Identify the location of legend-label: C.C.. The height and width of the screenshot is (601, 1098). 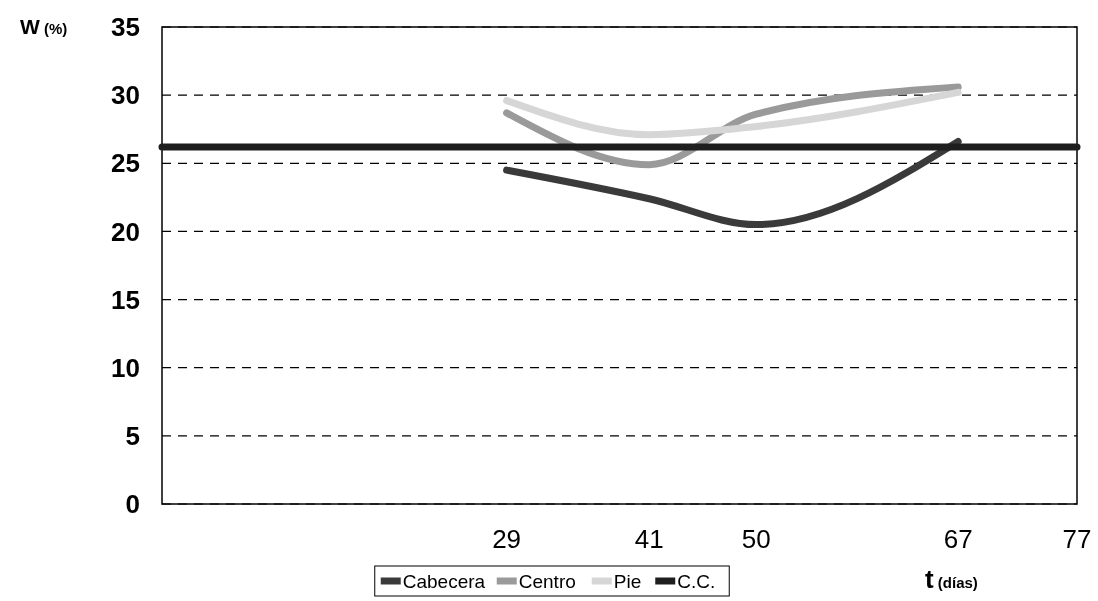
(696, 581).